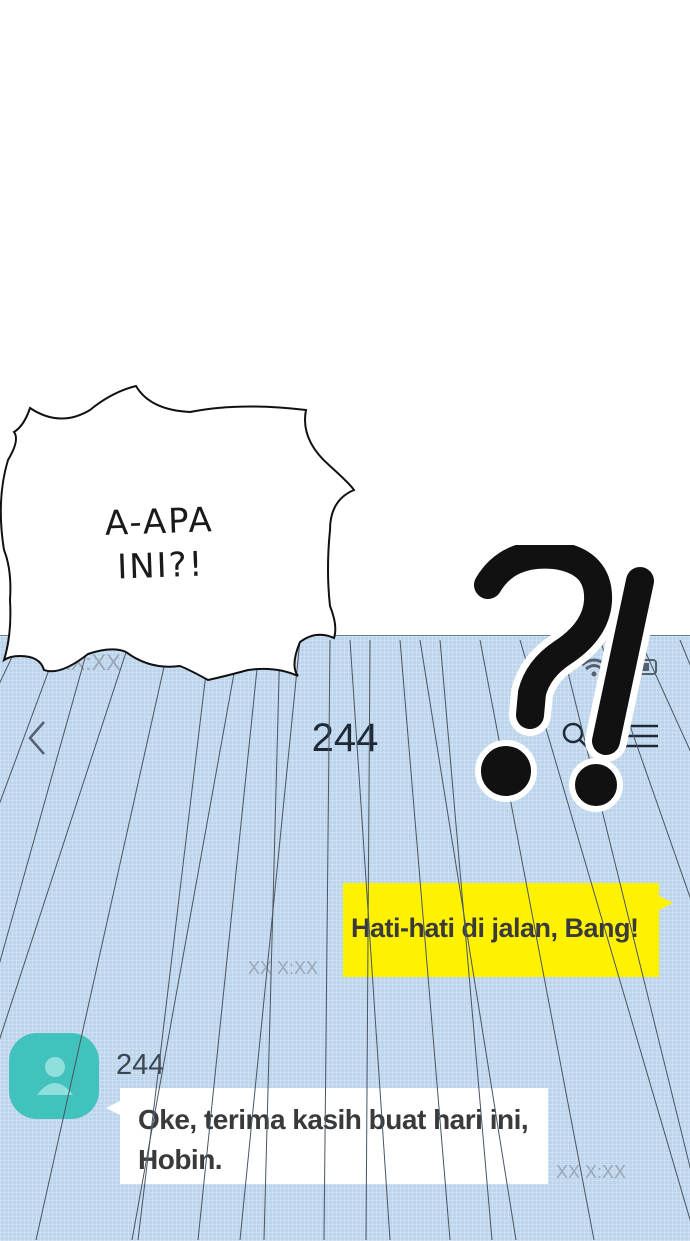 The image size is (690, 1241). What do you see at coordinates (333, 1119) in the screenshot?
I see `received-message-line-1: Oke, terima kasih buat hari ini,` at bounding box center [333, 1119].